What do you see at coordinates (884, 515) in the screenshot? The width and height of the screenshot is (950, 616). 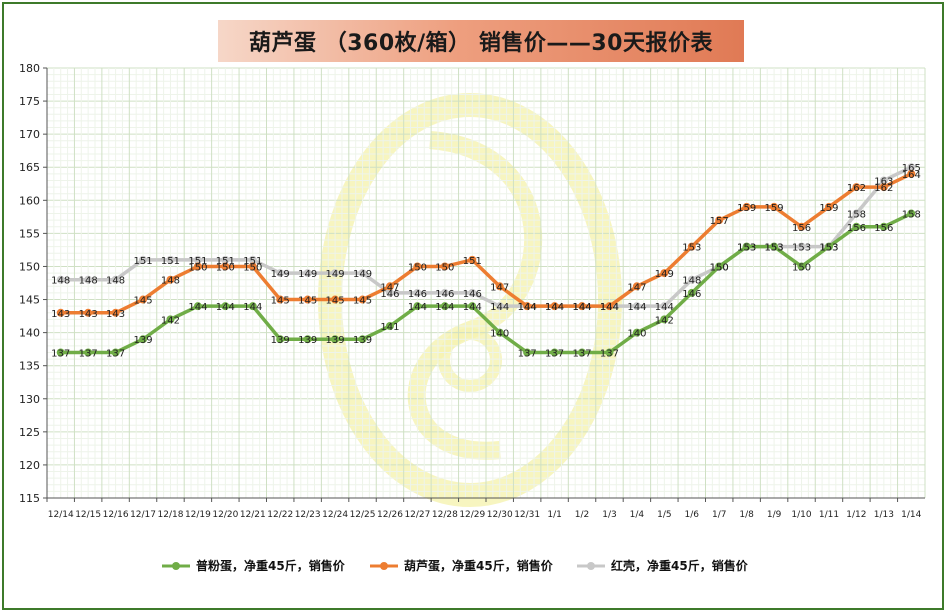 I see `x-tick-label: 1/13` at bounding box center [884, 515].